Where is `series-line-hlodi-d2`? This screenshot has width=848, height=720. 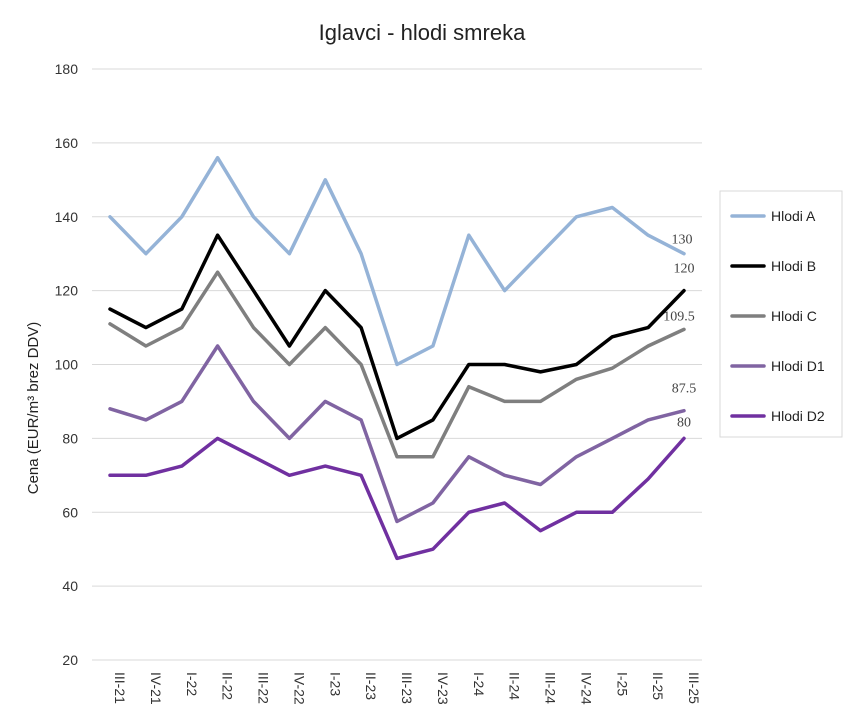 series-line-hlodi-d2 is located at coordinates (397, 498).